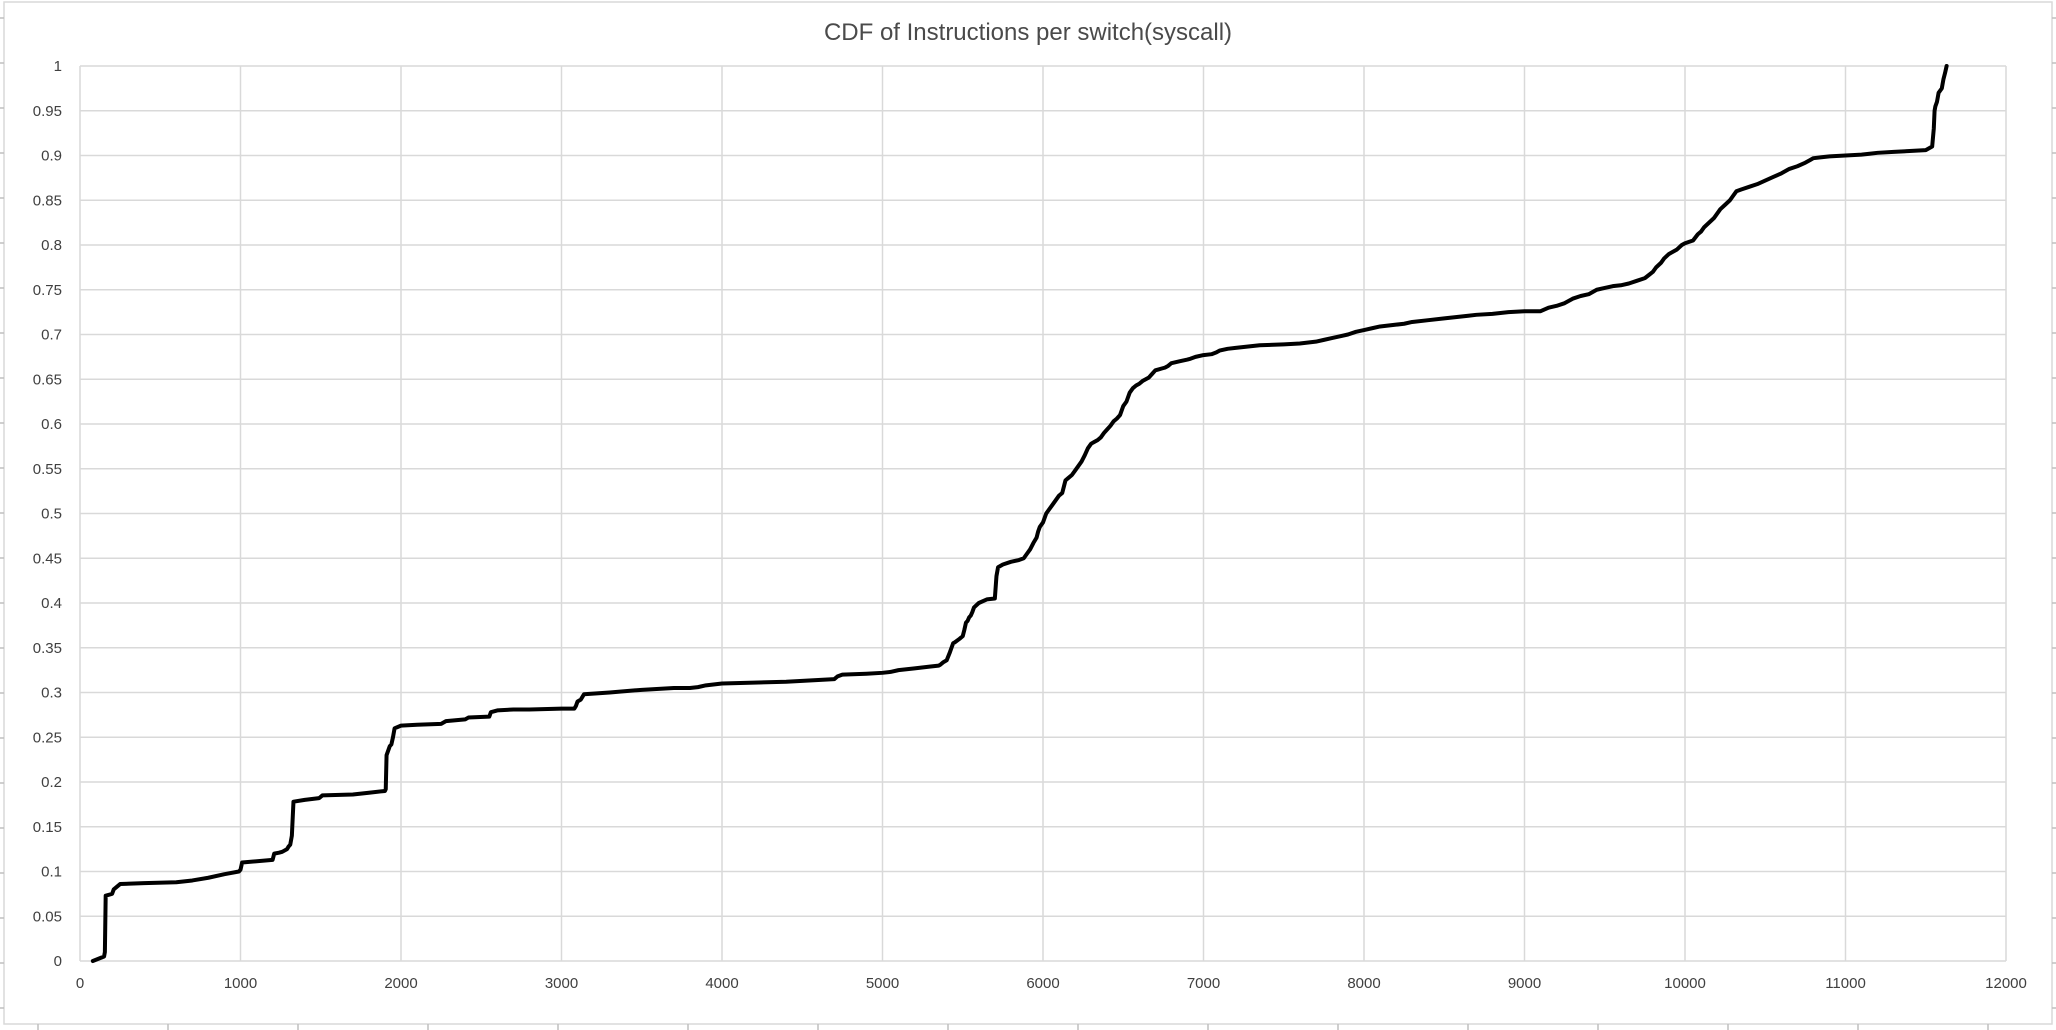  I want to click on y-tick-label: 0.7, so click(51, 335).